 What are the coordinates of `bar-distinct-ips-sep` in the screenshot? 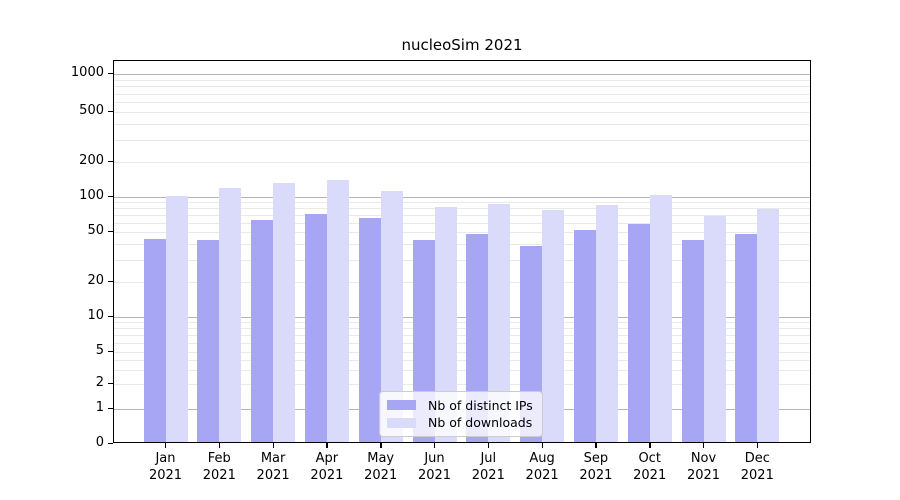 It's located at (584, 336).